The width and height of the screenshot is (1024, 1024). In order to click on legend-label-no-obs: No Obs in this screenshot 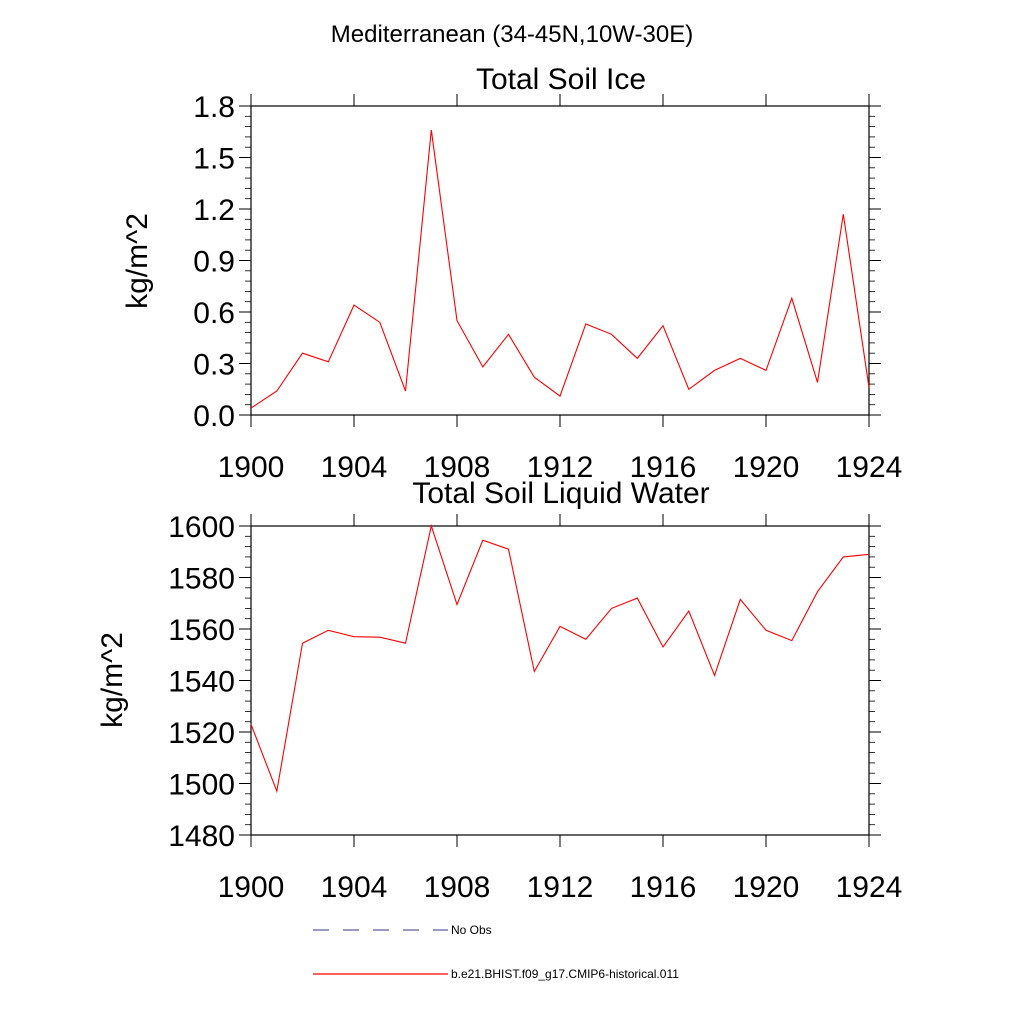, I will do `click(471, 930)`.